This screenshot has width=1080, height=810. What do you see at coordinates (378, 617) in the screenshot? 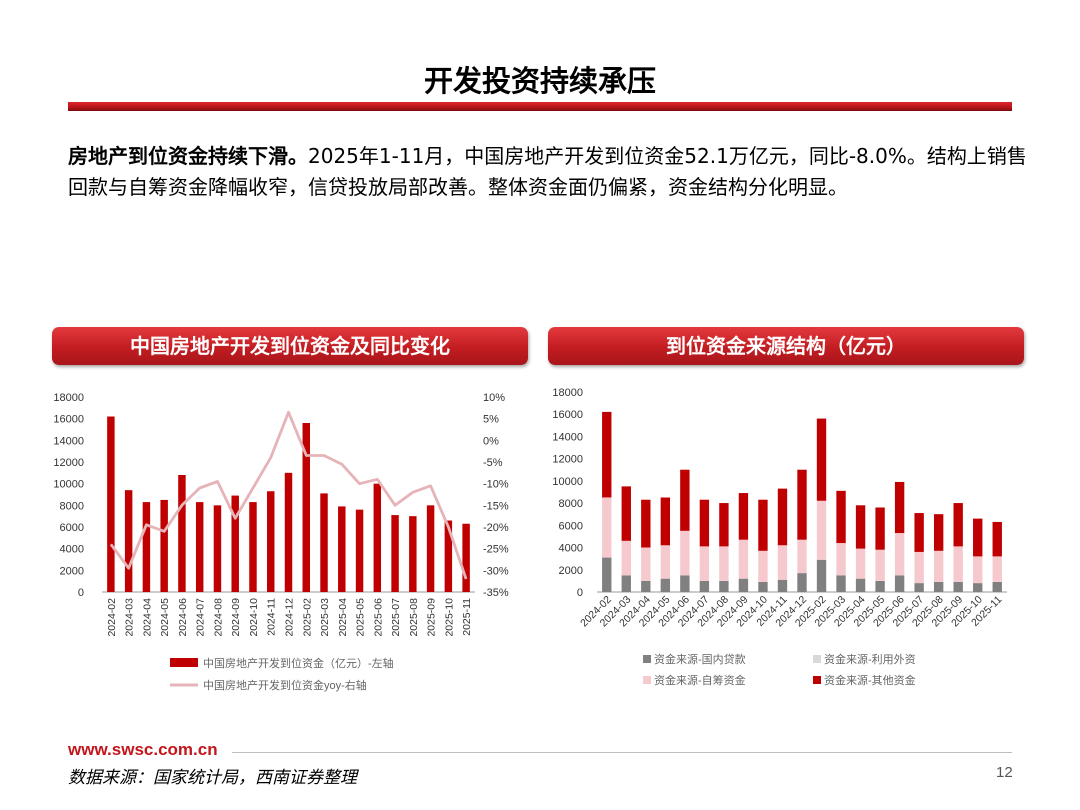
I see `chart1-xtick: 2025-06` at bounding box center [378, 617].